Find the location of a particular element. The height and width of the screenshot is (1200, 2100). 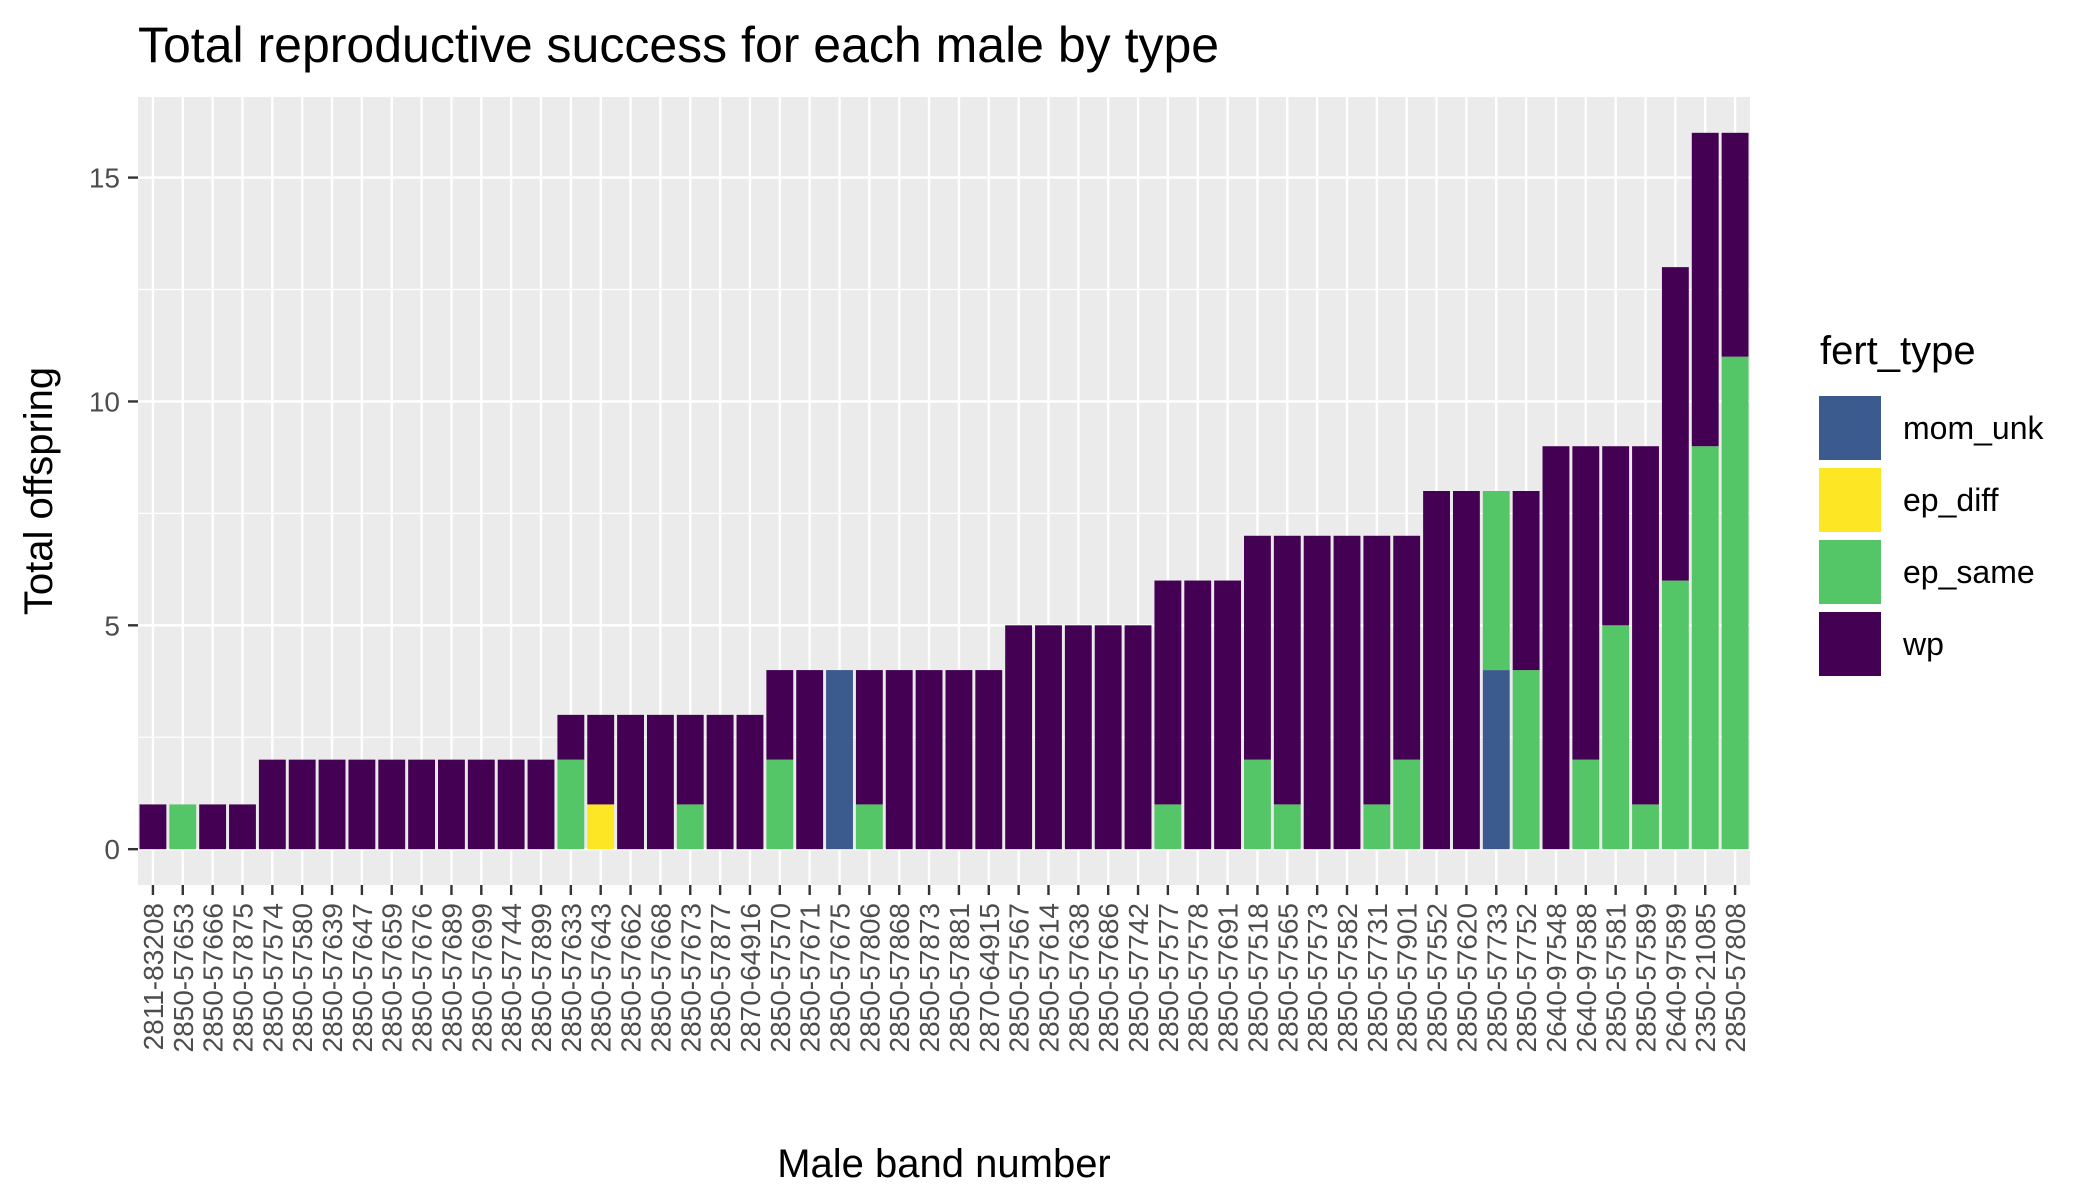

x-tick-label: 2850-57808 is located at coordinates (1735, 977).